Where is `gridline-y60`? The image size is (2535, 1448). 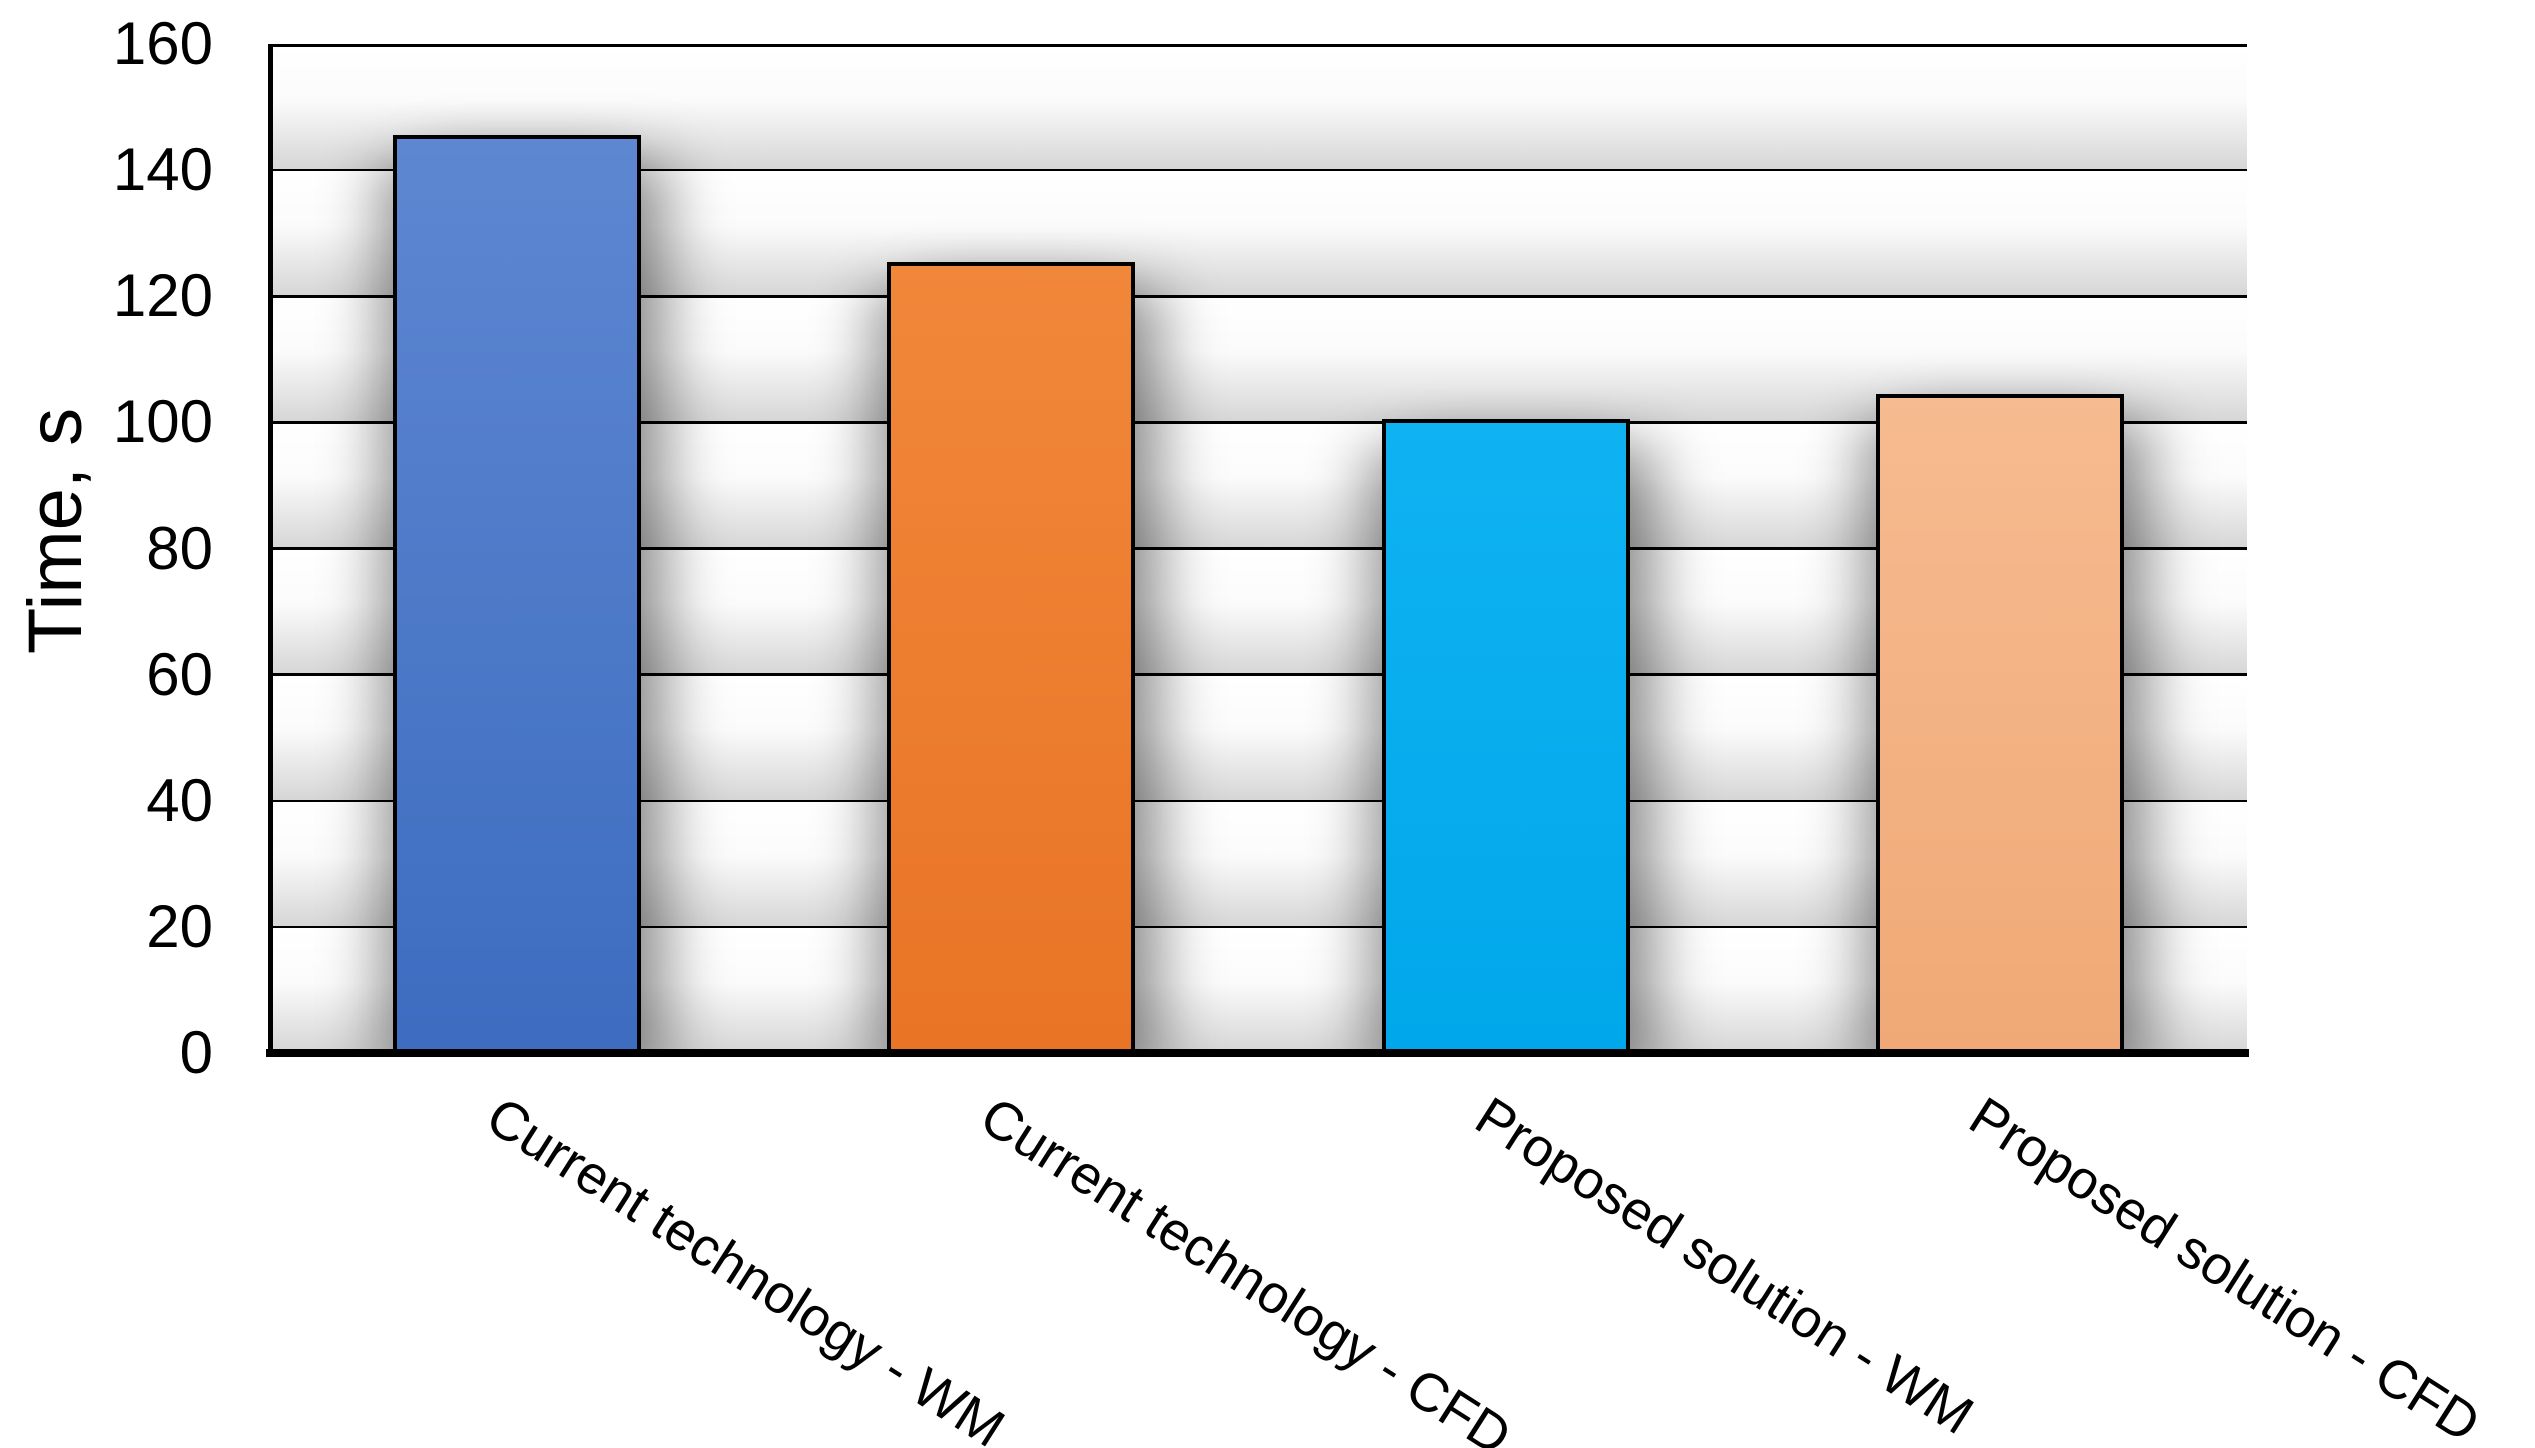
gridline-y60 is located at coordinates (1258, 674).